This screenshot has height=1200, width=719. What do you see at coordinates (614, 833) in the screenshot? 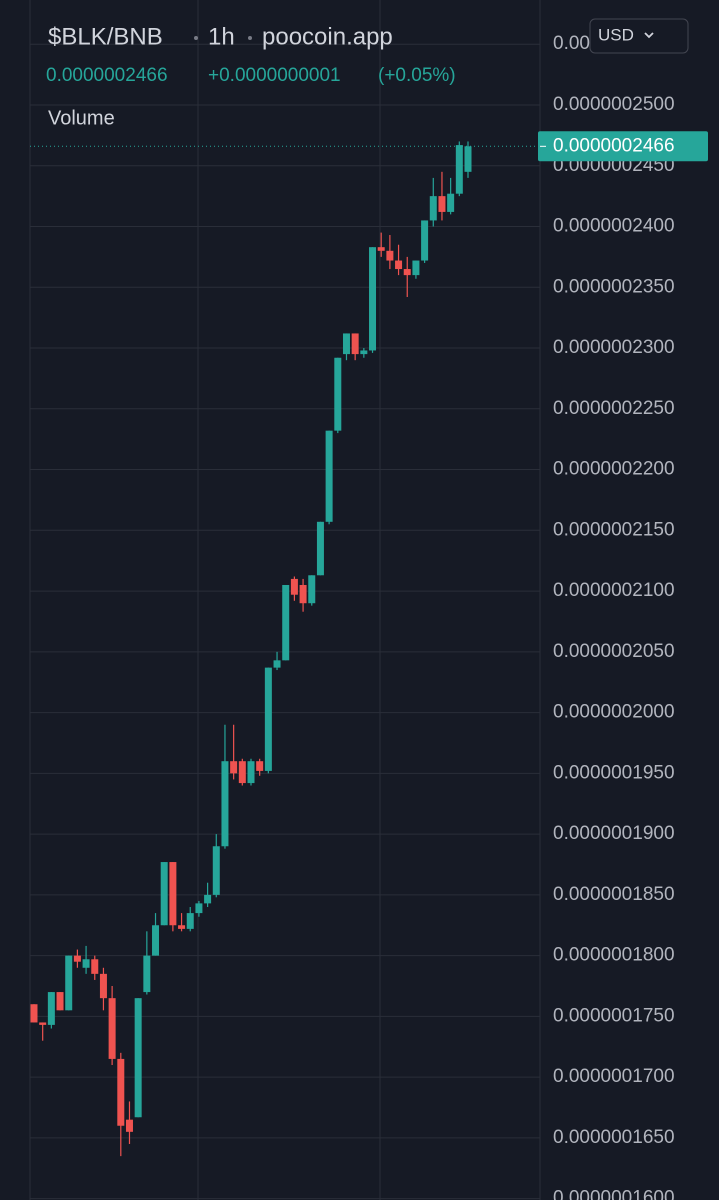
I see `y-tick-label: 0.0000001900` at bounding box center [614, 833].